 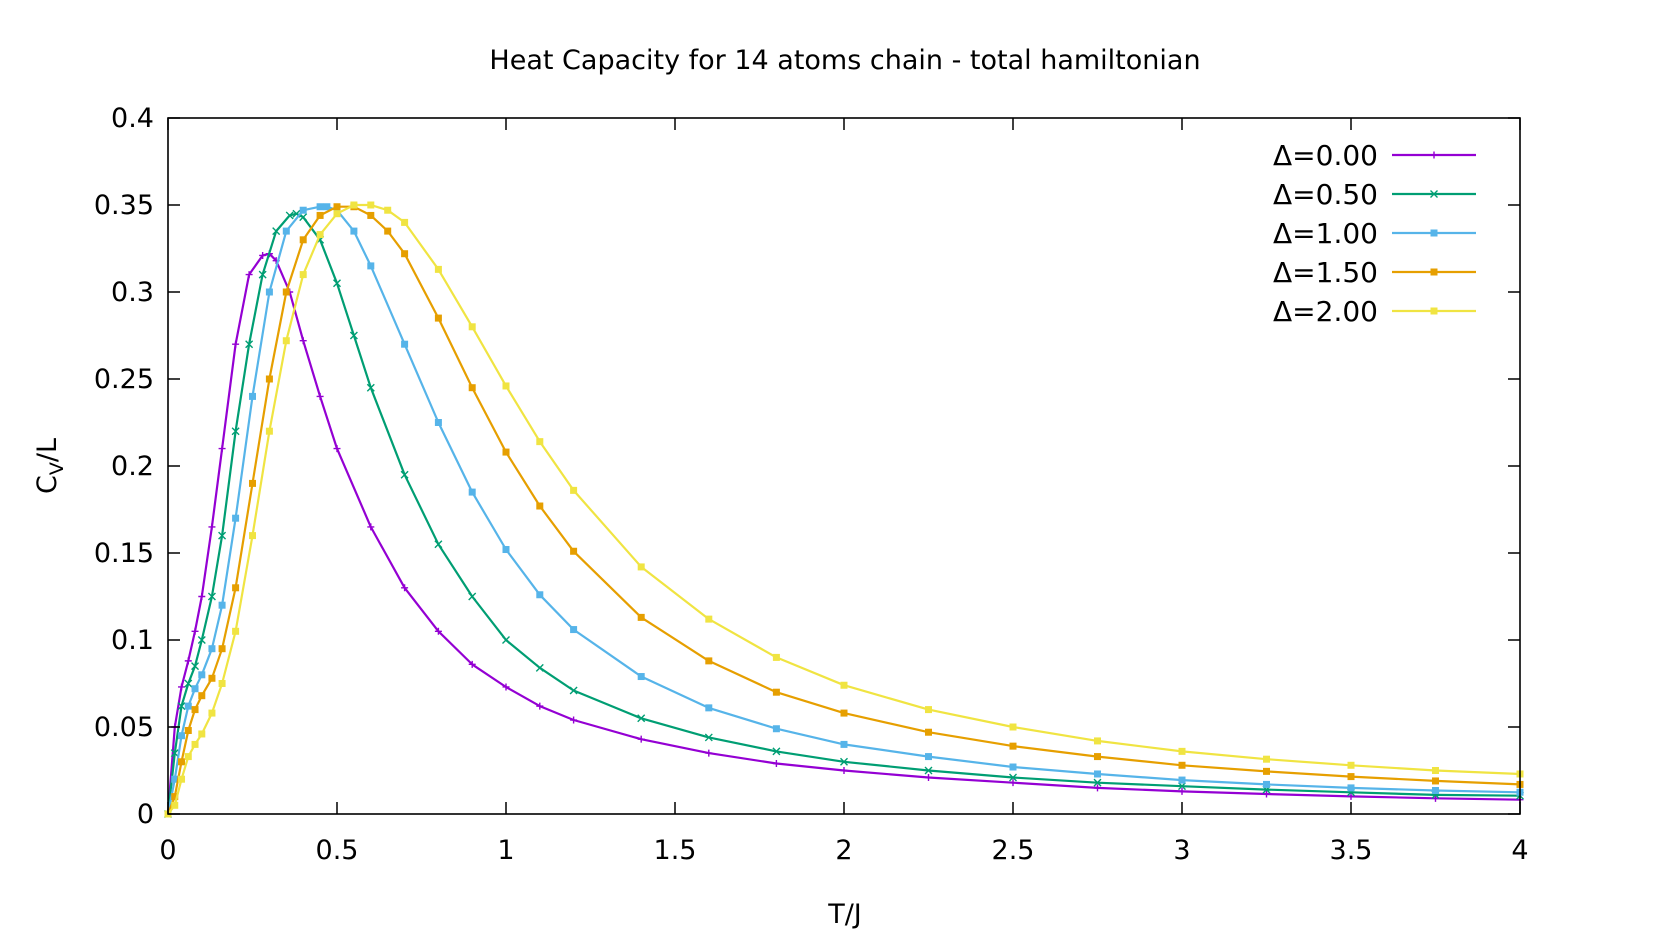 What do you see at coordinates (124, 553) in the screenshot?
I see `y-tick-label: 0.15` at bounding box center [124, 553].